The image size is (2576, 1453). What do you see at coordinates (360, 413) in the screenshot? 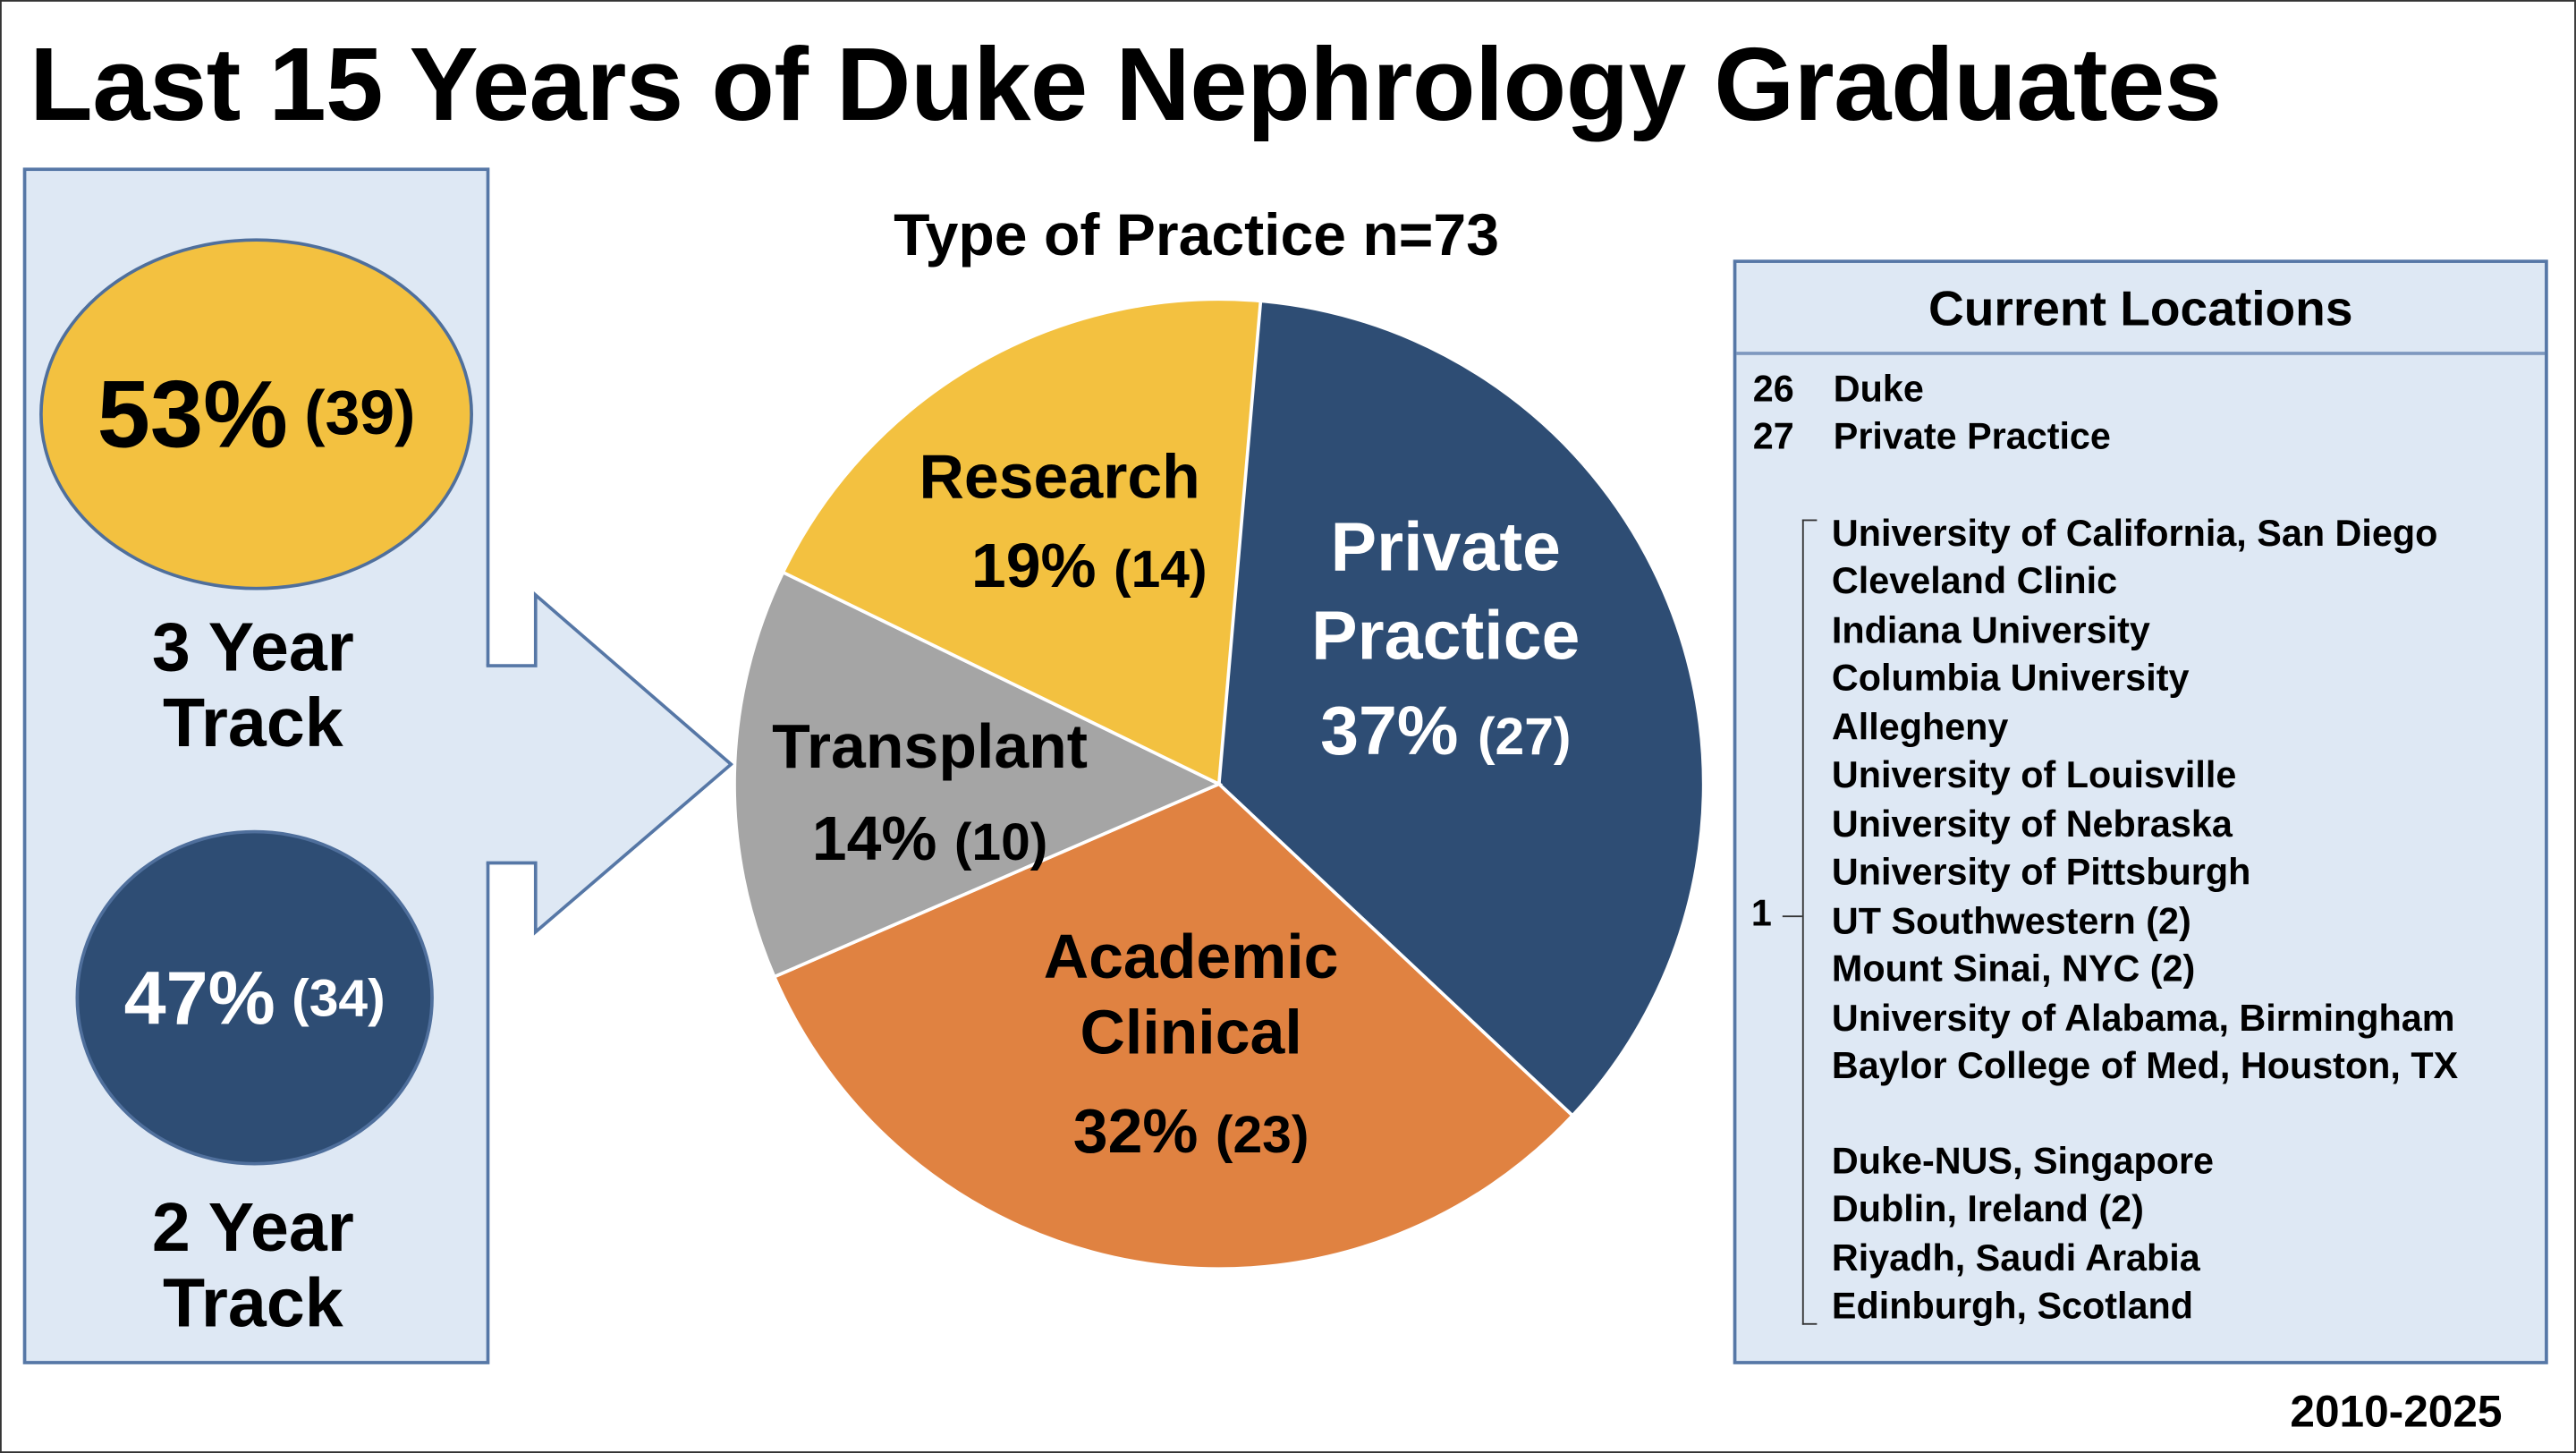
I see `three-year-count: (39)` at bounding box center [360, 413].